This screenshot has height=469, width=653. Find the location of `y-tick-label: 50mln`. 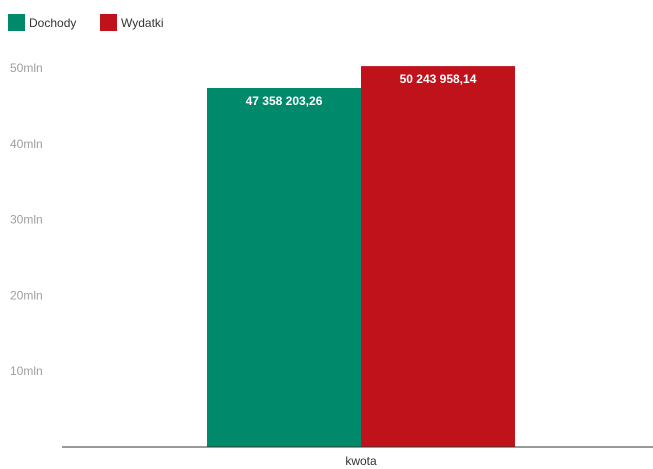

y-tick-label: 50mln is located at coordinates (26, 68).